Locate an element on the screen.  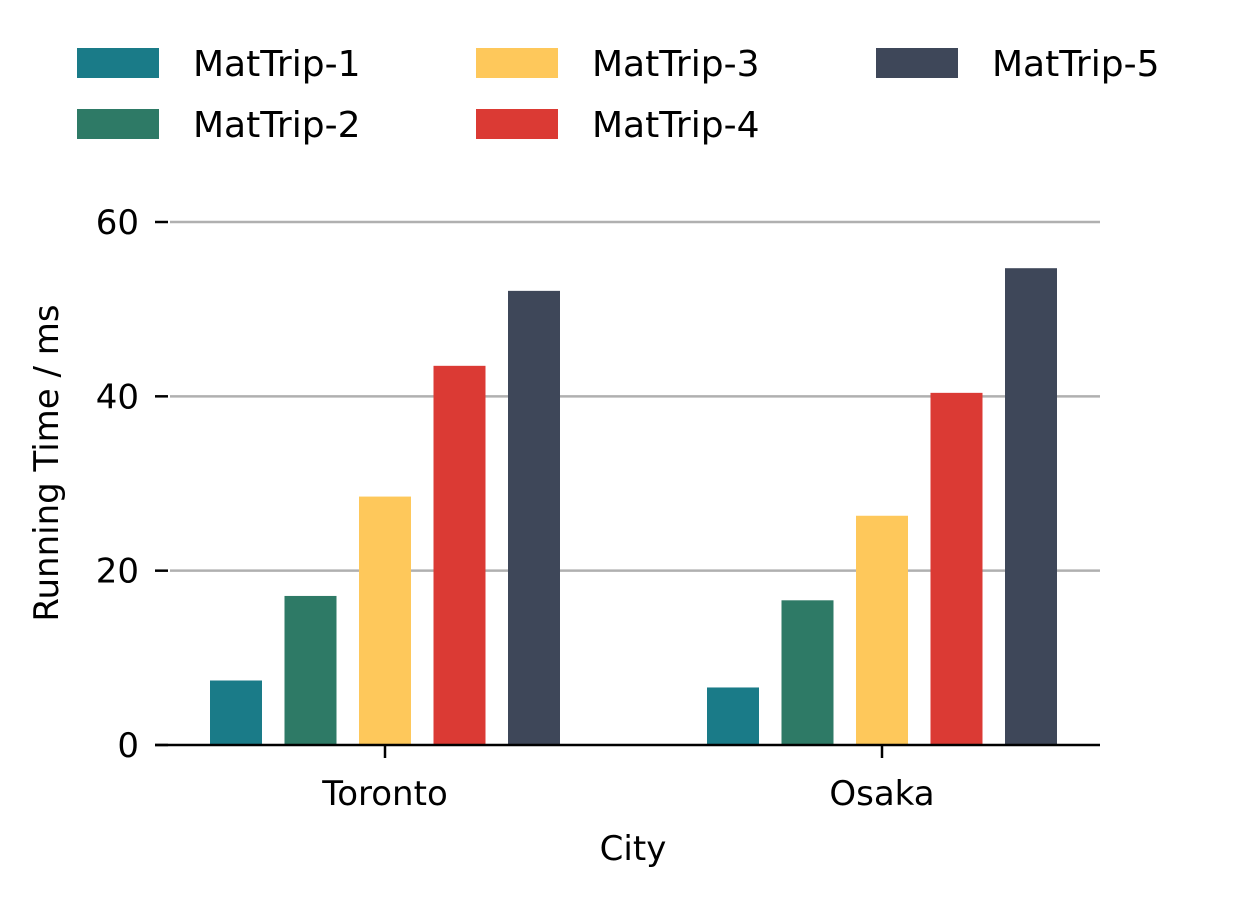
bar-mattrip-3-toronto is located at coordinates (385, 620).